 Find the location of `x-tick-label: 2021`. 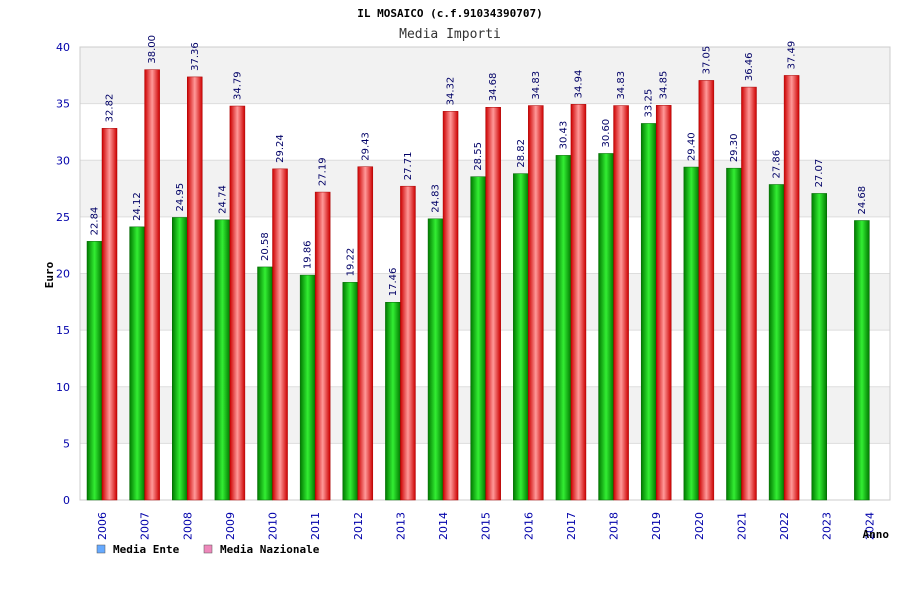

x-tick-label: 2021 is located at coordinates (741, 526).